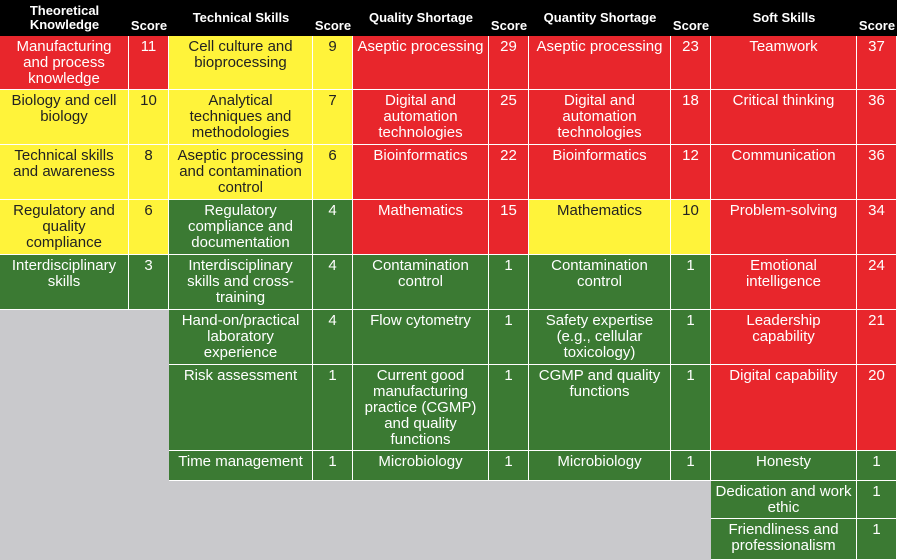 This screenshot has height=560, width=897. Describe the element at coordinates (64, 63) in the screenshot. I see `skill-cell: Manufacturing and process knowledge` at that location.